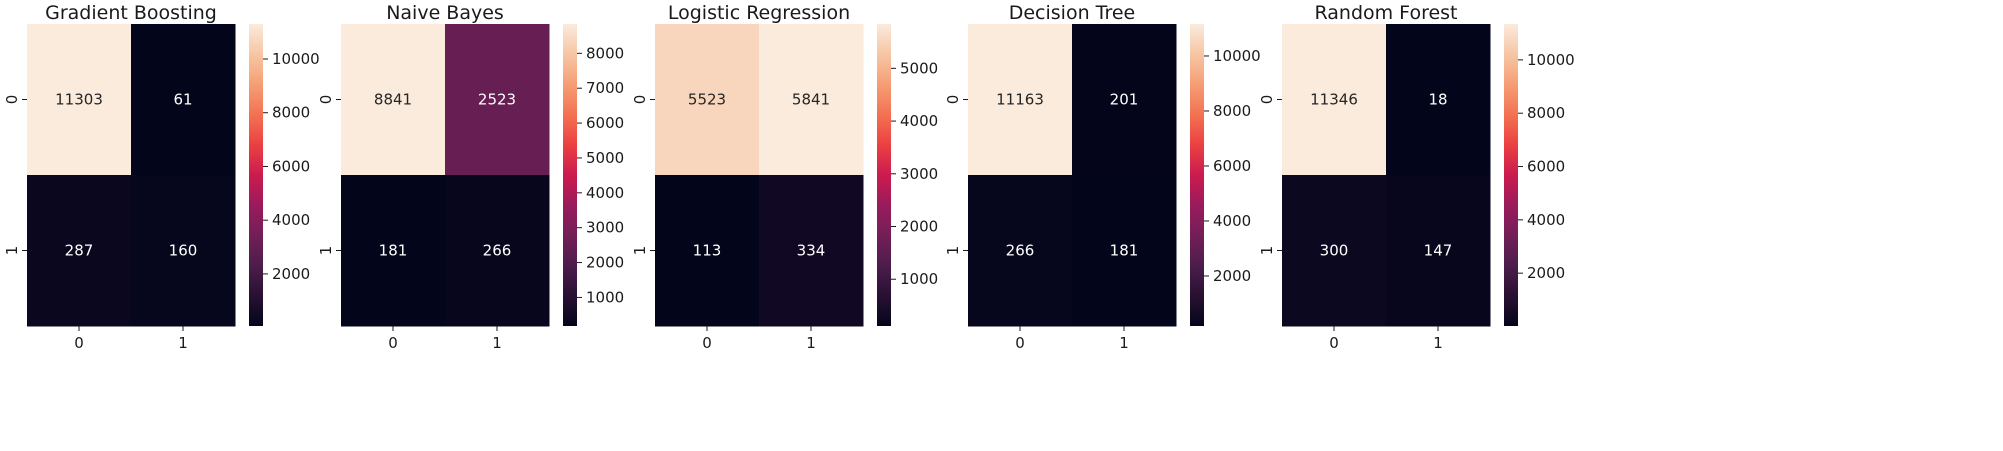  Describe the element at coordinates (1072, 13) in the screenshot. I see `panel-title: Decision Tree` at that location.